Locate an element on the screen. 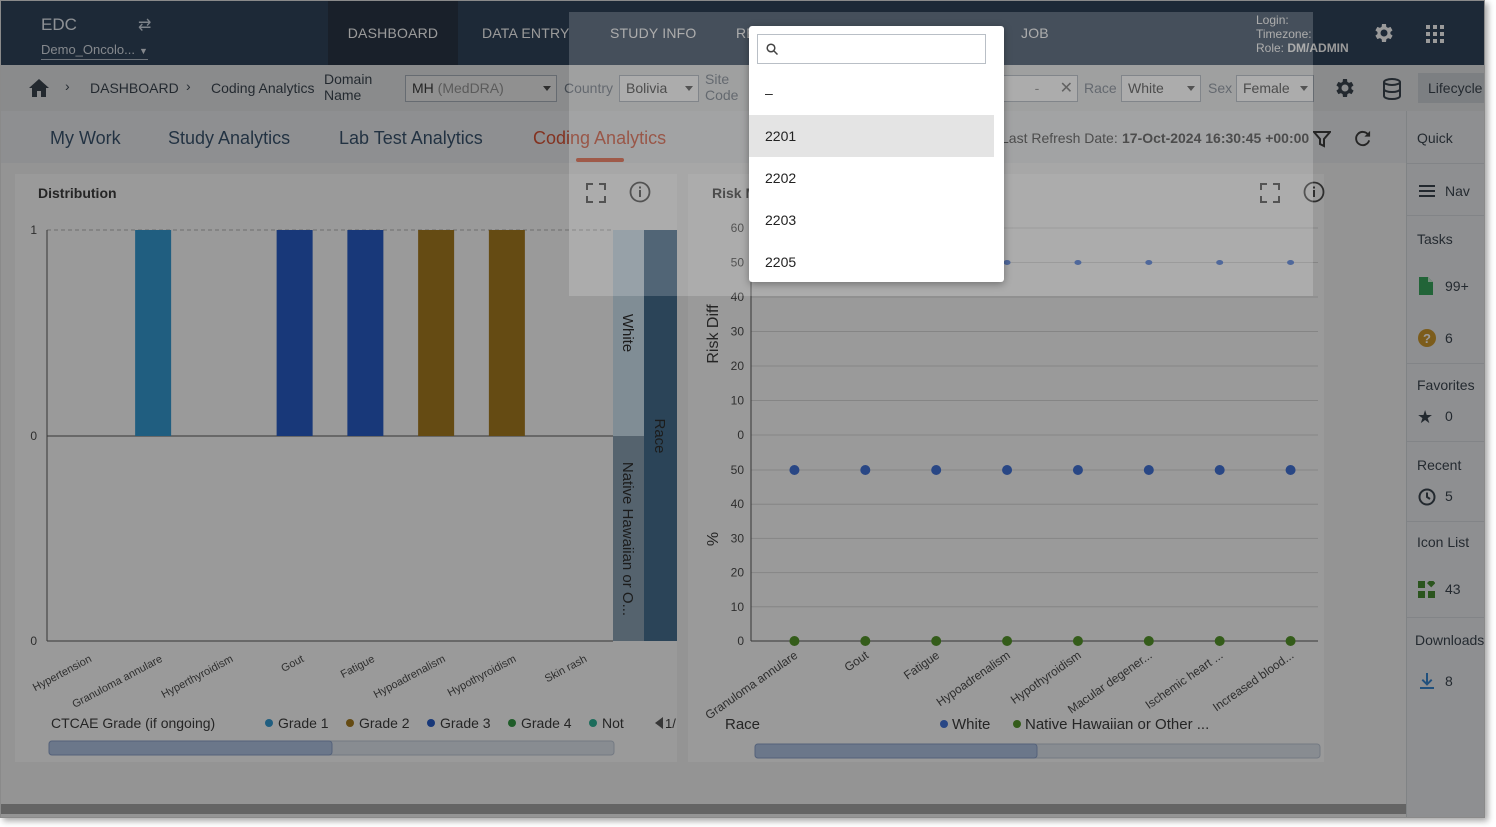 The width and height of the screenshot is (1496, 827). nav-tab-study-info: STUDY INFO is located at coordinates (653, 33).